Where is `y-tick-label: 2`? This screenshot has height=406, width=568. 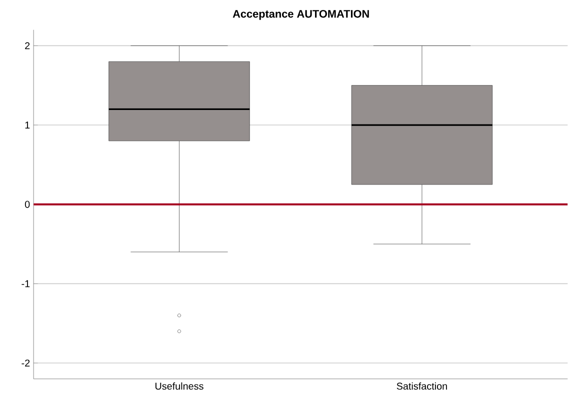
y-tick-label: 2 is located at coordinates (27, 46).